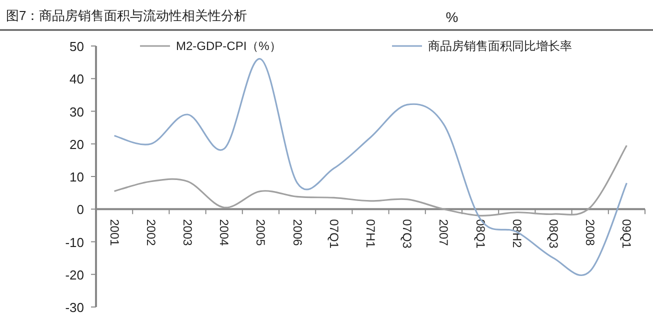  What do you see at coordinates (77, 112) in the screenshot?
I see `y-tick-label: 30` at bounding box center [77, 112].